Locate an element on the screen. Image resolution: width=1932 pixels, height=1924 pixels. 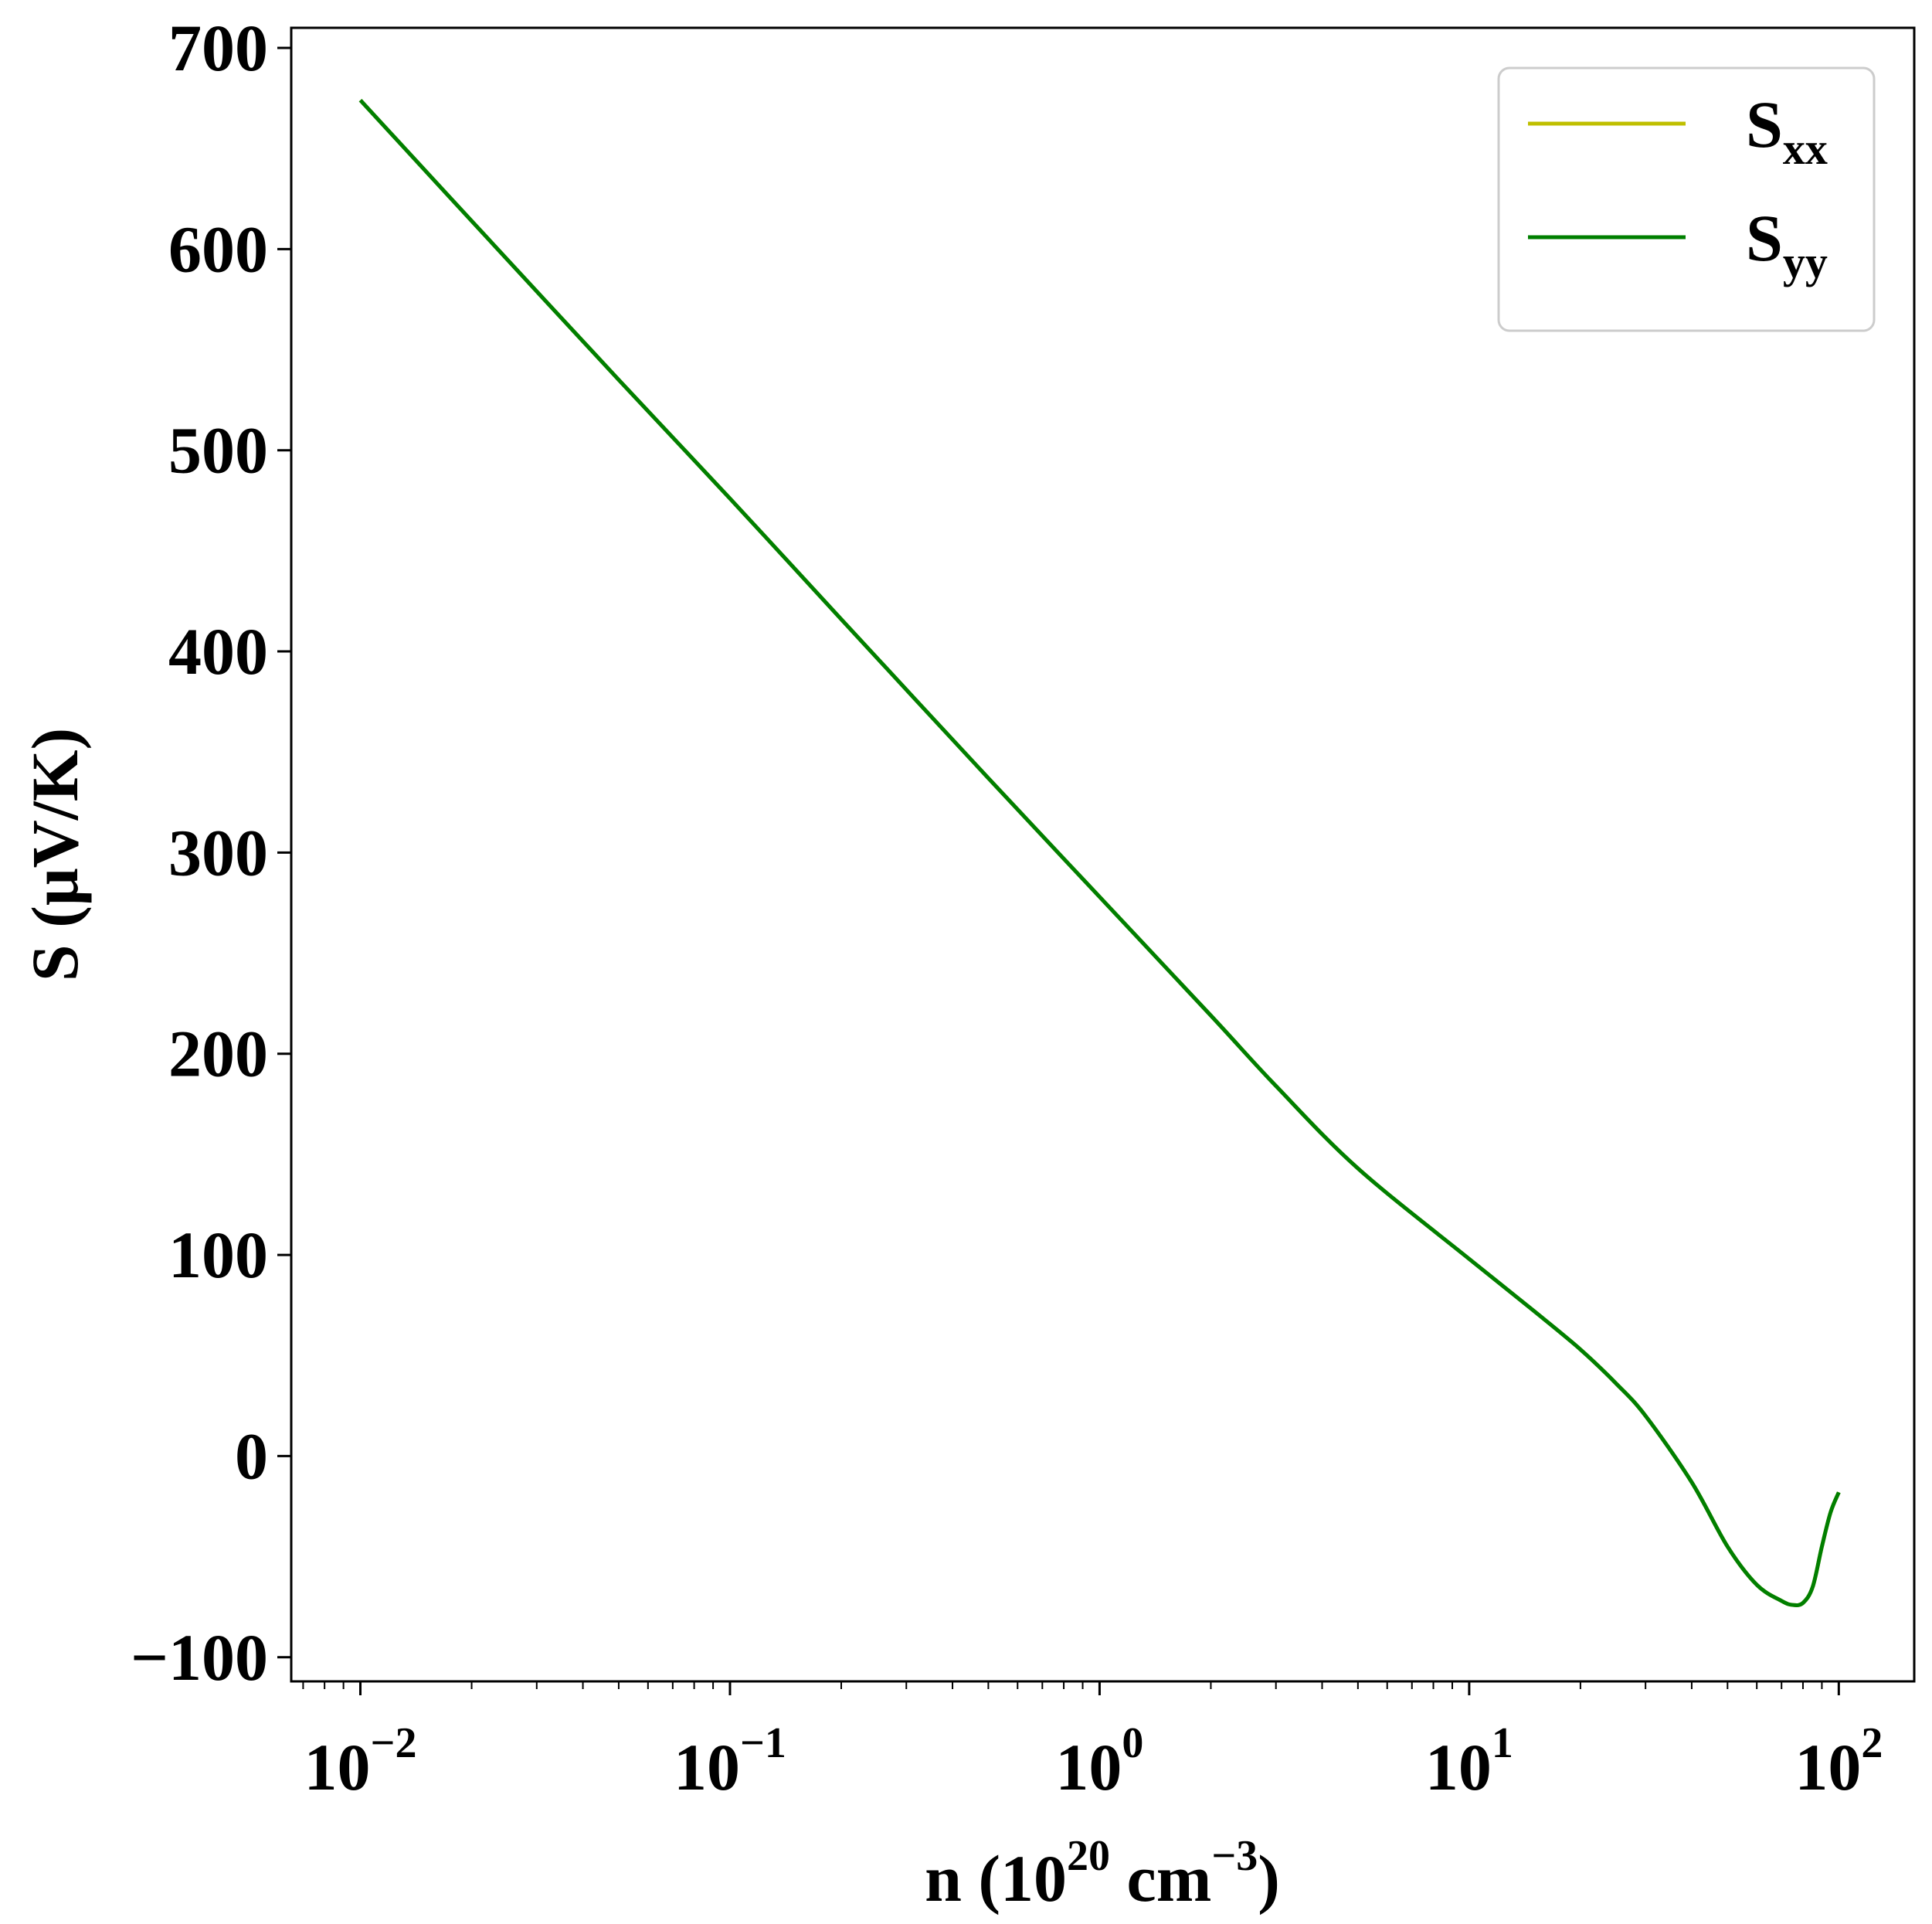
y-axis-ticks: 700 600 500 400 300 200 100 0 −100 is located at coordinates (211, 853).